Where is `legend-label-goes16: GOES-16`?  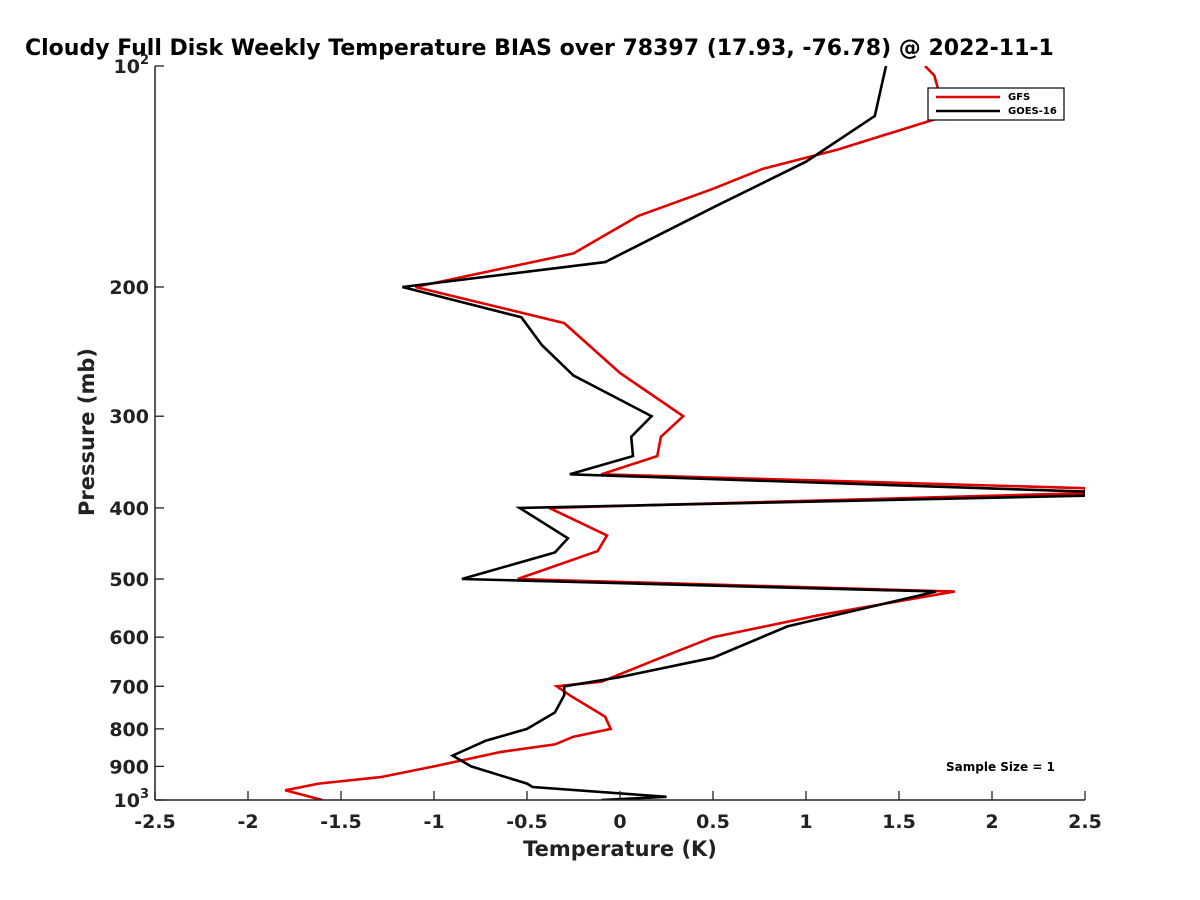 legend-label-goes16: GOES-16 is located at coordinates (1032, 111).